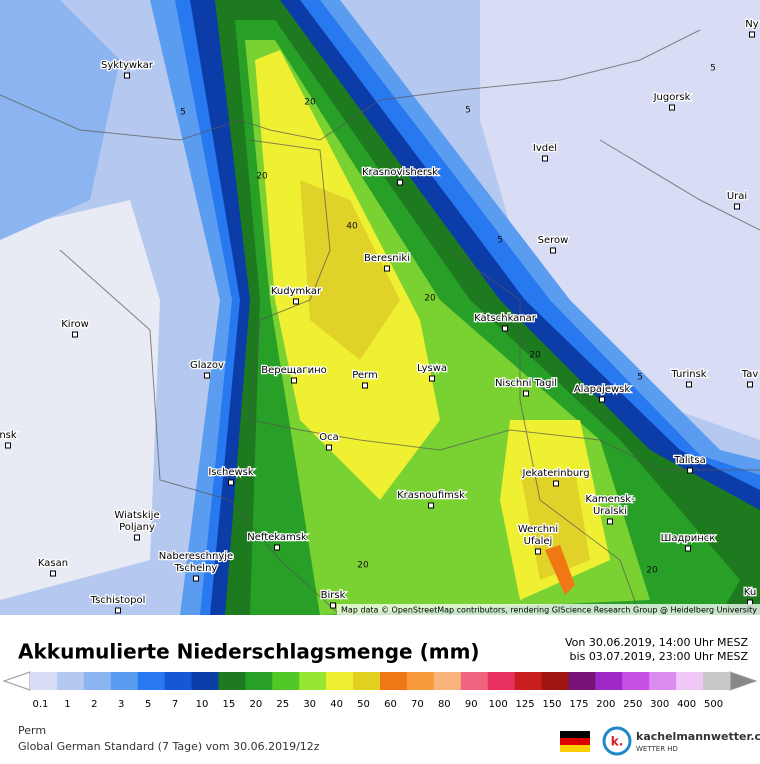  I want to click on city-label: Jekaterinburg, so click(555, 473).